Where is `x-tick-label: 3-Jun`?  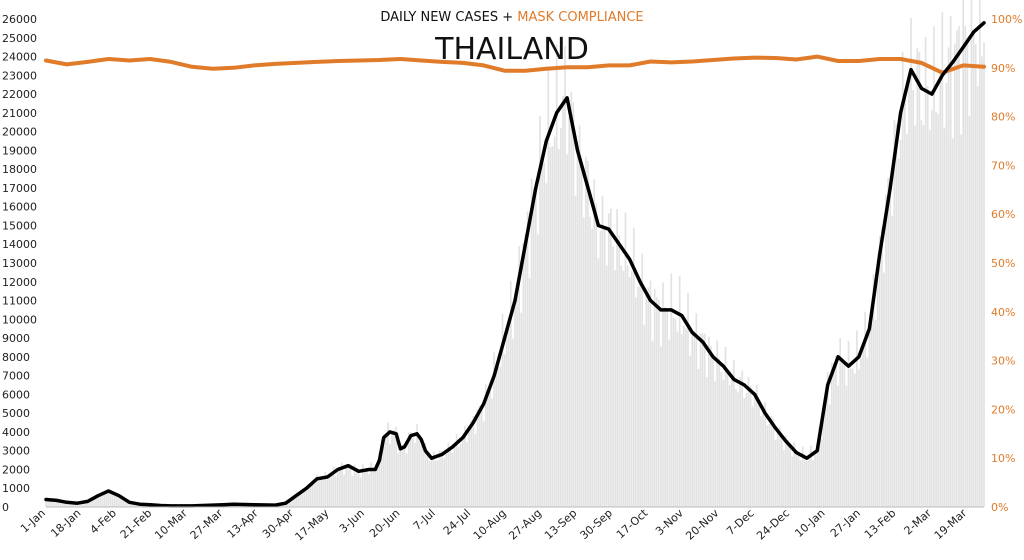
x-tick-label: 3-Jun is located at coordinates (352, 521).